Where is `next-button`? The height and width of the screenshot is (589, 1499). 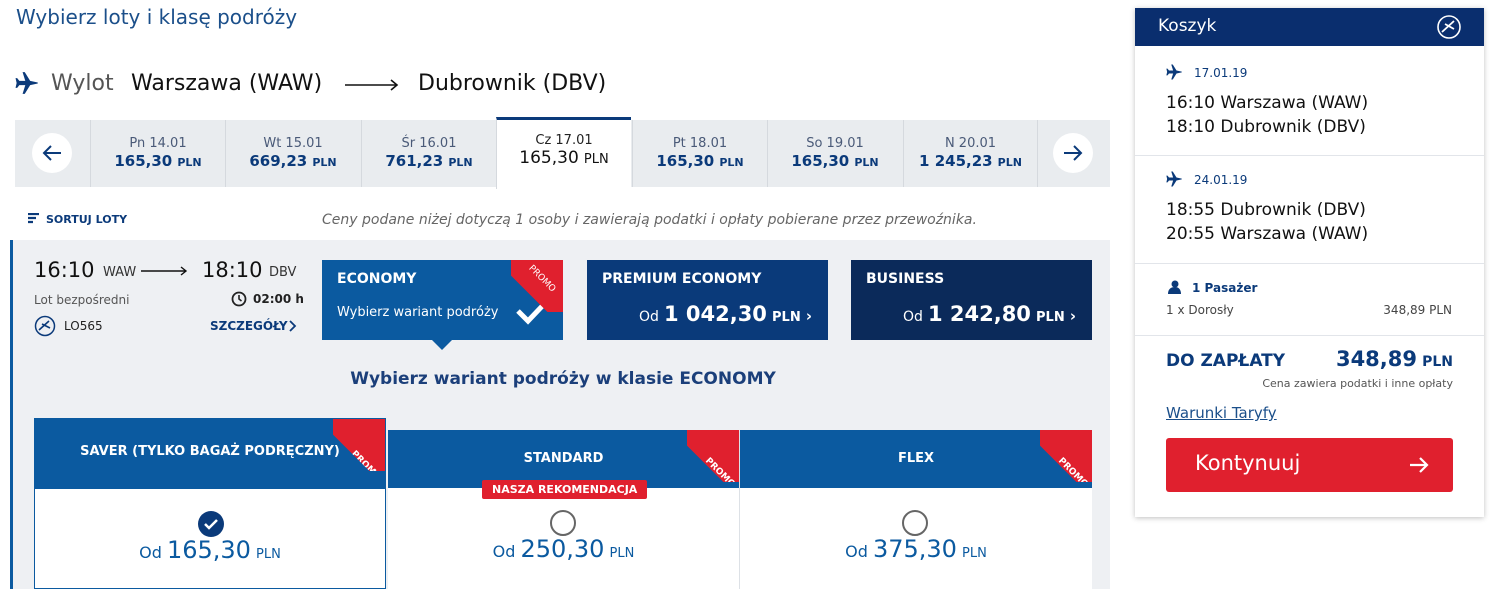
next-button is located at coordinates (1073, 153).